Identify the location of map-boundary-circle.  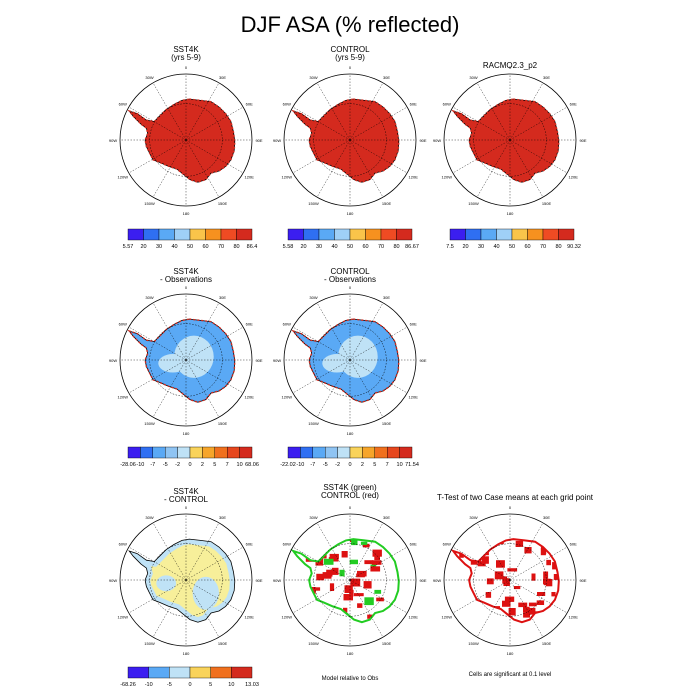
(510, 140).